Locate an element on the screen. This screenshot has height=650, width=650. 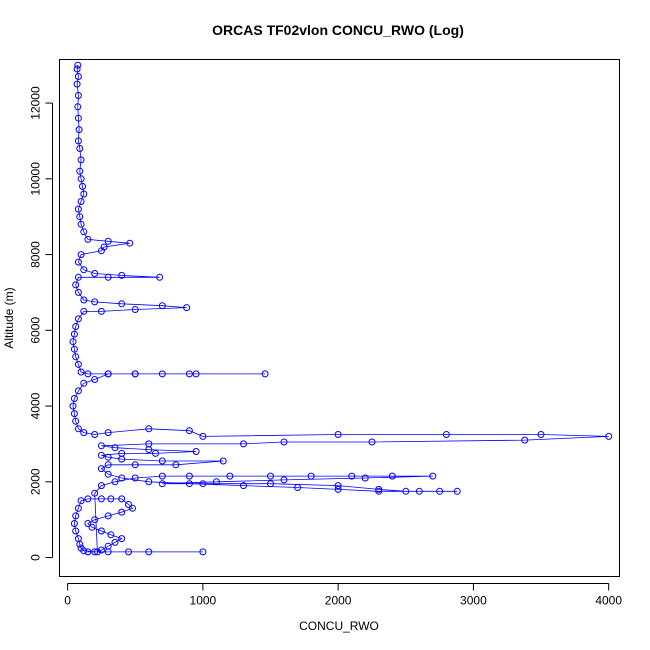
y-tick-label: 0 is located at coordinates (36, 557).